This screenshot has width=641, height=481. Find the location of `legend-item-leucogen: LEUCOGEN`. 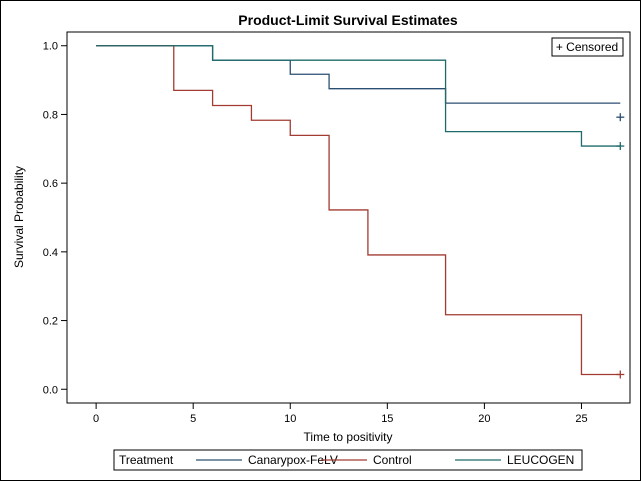

legend-item-leucogen: LEUCOGEN is located at coordinates (514, 460).